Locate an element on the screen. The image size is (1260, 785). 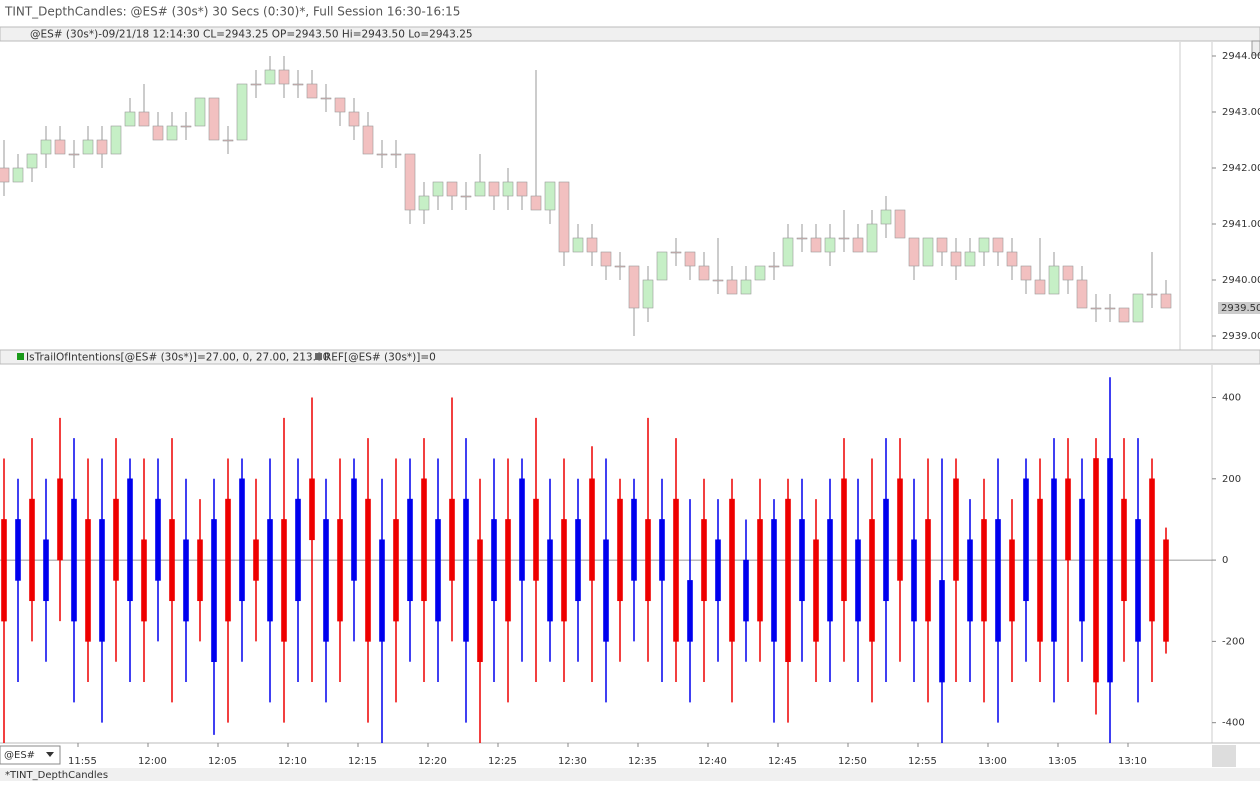
legend-swatch is located at coordinates (20, 356).